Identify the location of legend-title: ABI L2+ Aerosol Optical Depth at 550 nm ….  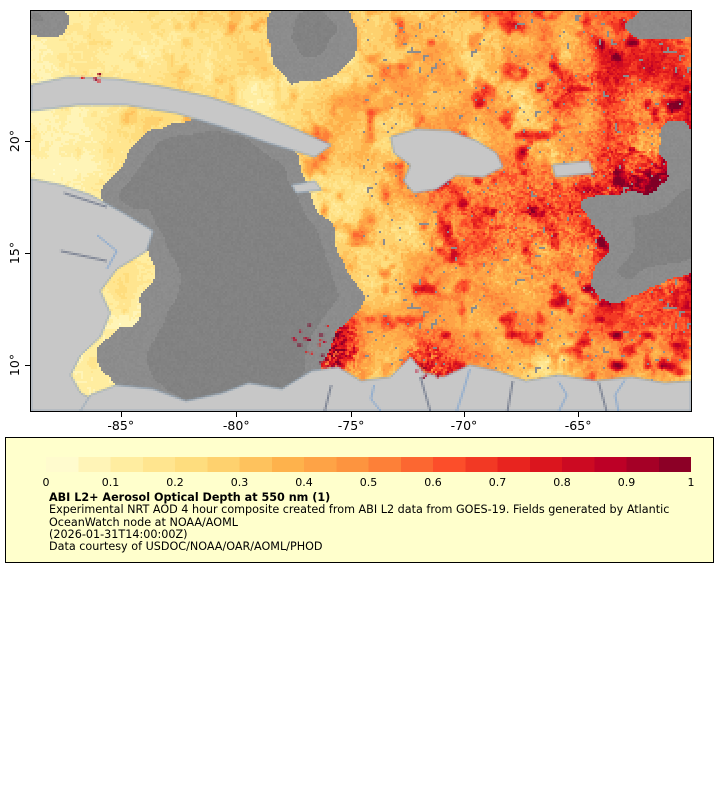
(190, 497).